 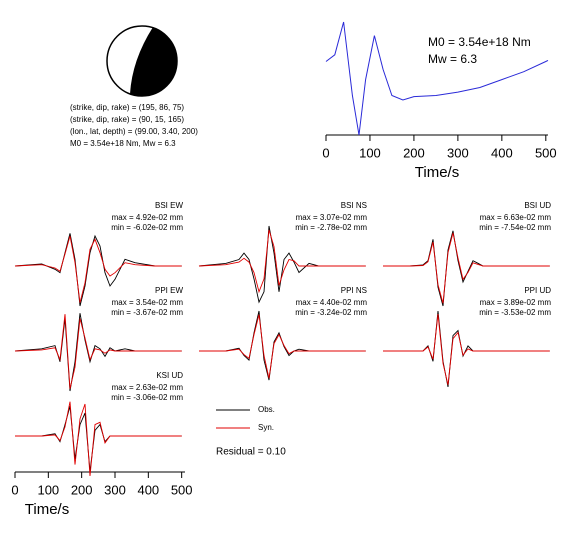 I want to click on min-label: min = -3.24e-02 mm, so click(x=331, y=312).